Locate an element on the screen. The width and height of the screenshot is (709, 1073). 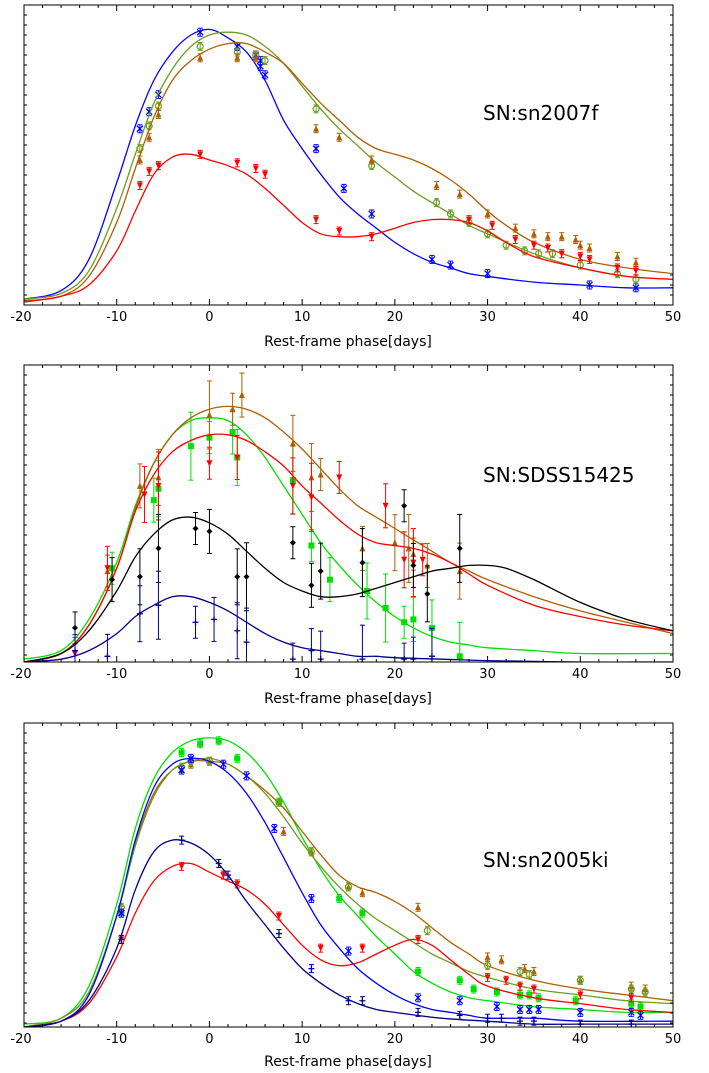
x-tick-label: 20 is located at coordinates (395, 674).